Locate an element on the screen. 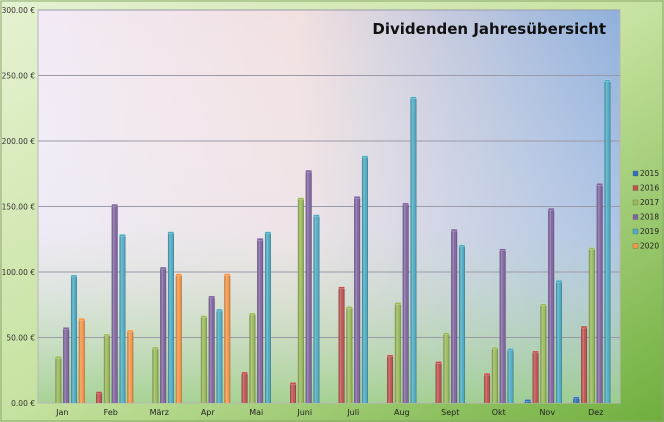 The height and width of the screenshot is (422, 664). y-tick-label: 250.00 € is located at coordinates (19, 76).